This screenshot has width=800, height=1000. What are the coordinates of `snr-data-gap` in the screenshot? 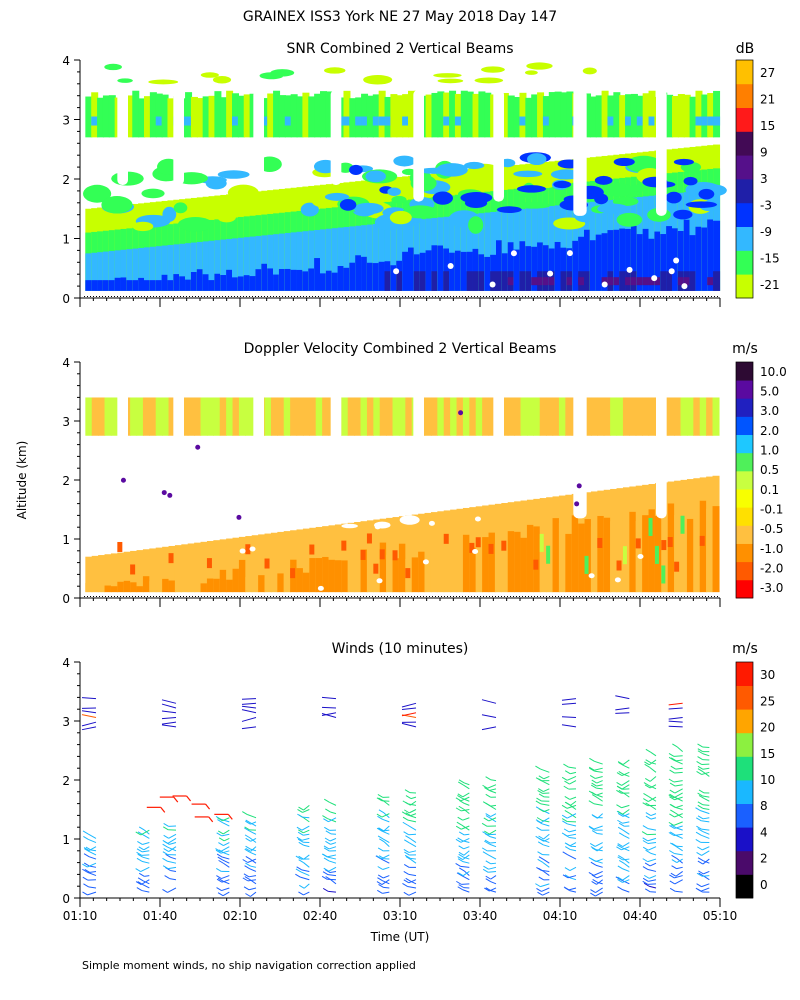 It's located at (580, 152).